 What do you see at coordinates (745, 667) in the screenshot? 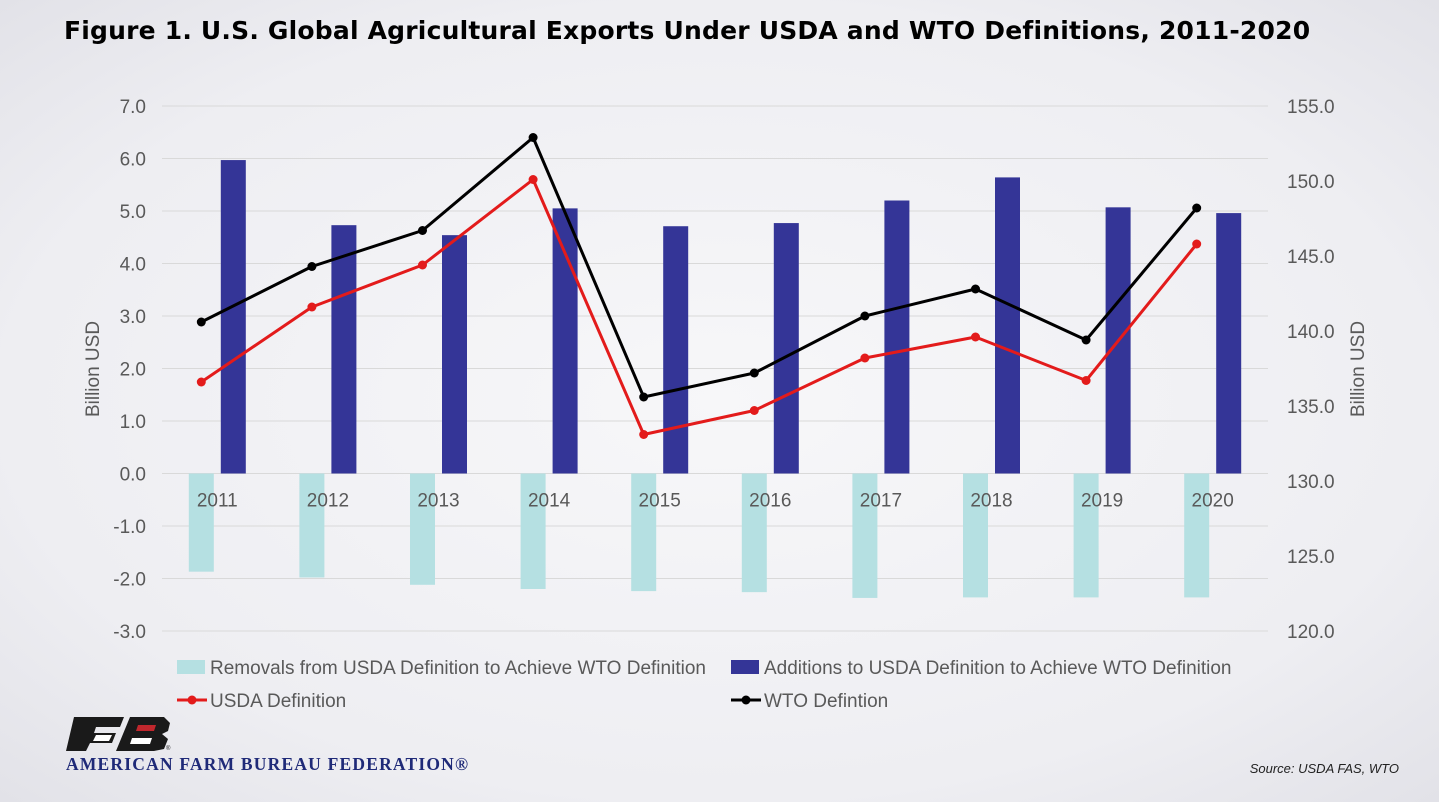
I see `legend-swatch-additions` at bounding box center [745, 667].